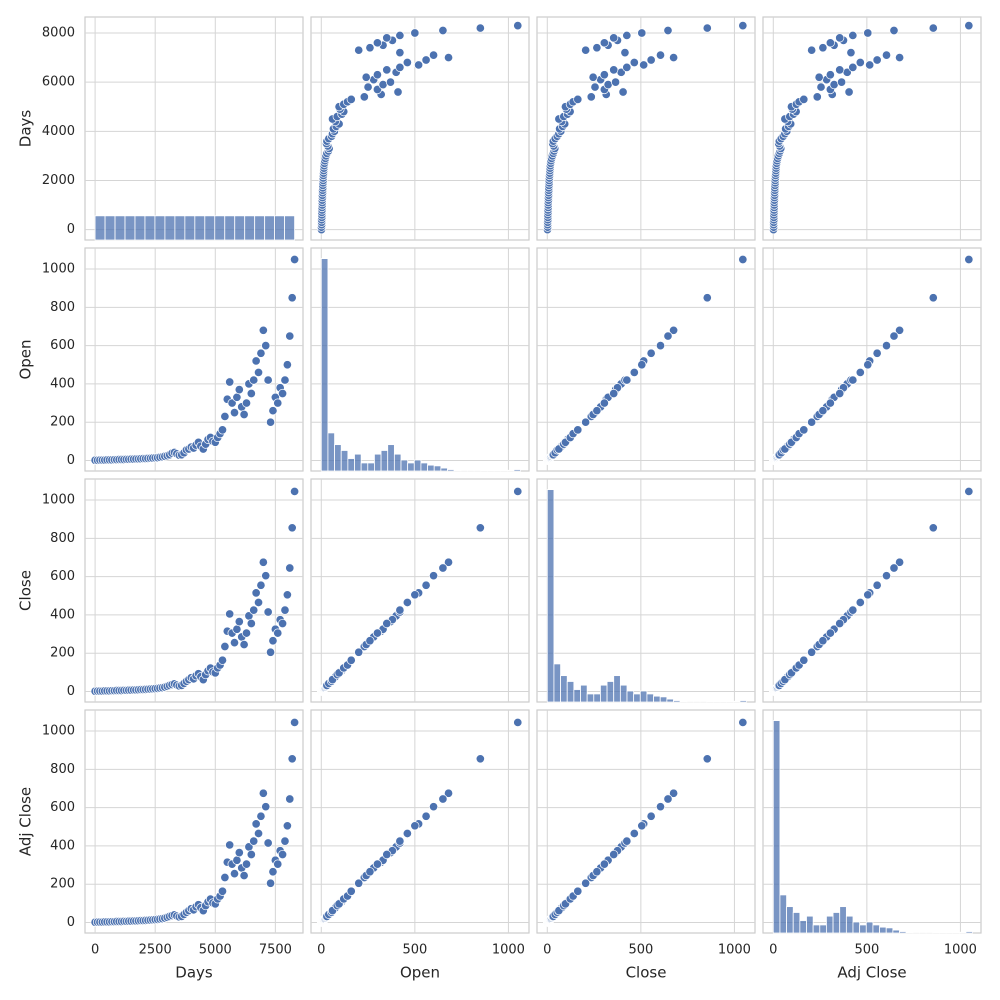 This screenshot has width=1000, height=1000. What do you see at coordinates (871, 973) in the screenshot?
I see `x-axis-label: Adj Close` at bounding box center [871, 973].